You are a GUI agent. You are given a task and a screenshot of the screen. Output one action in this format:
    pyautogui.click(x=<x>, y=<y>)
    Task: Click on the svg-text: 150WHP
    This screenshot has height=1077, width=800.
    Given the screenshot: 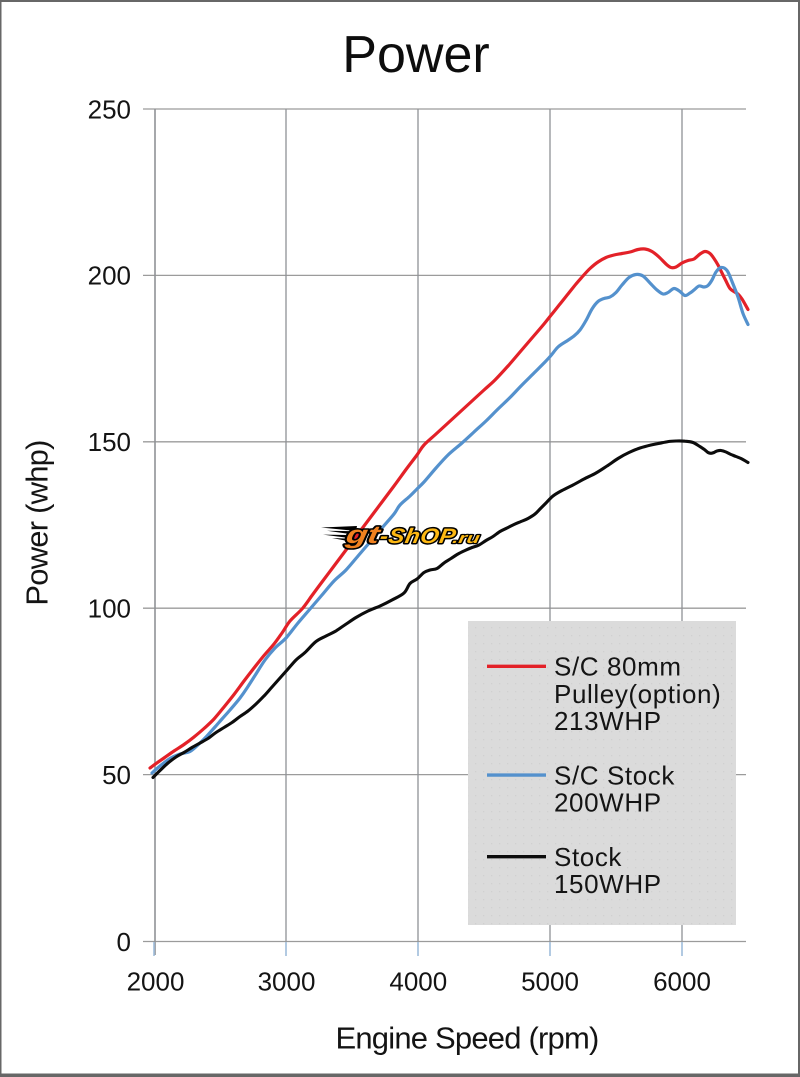 What is the action you would take?
    pyautogui.click(x=608, y=884)
    